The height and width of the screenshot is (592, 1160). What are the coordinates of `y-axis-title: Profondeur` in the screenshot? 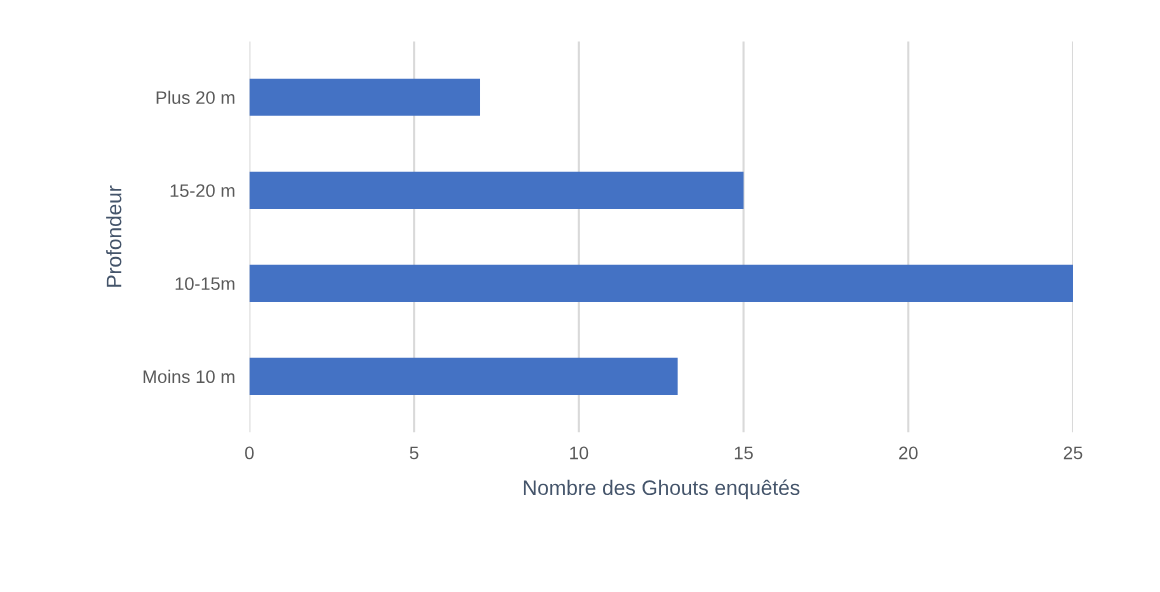 It's located at (114, 236).